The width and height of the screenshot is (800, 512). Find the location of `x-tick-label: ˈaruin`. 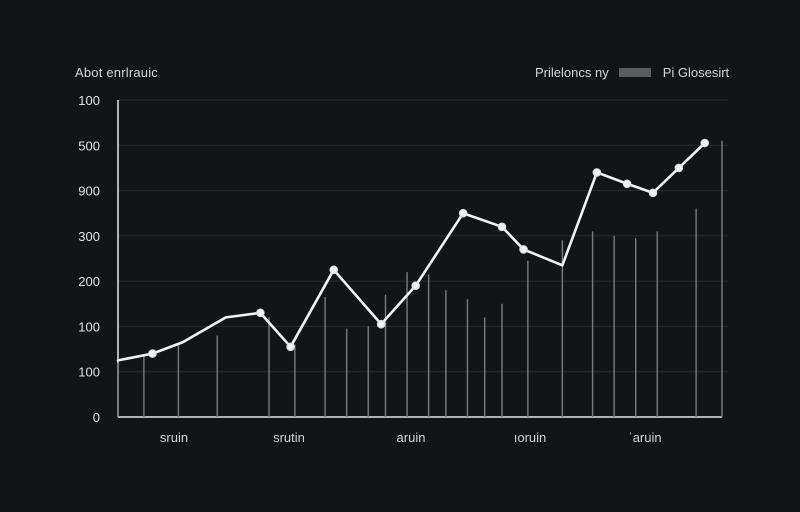

x-tick-label: ˈaruin is located at coordinates (644, 437).